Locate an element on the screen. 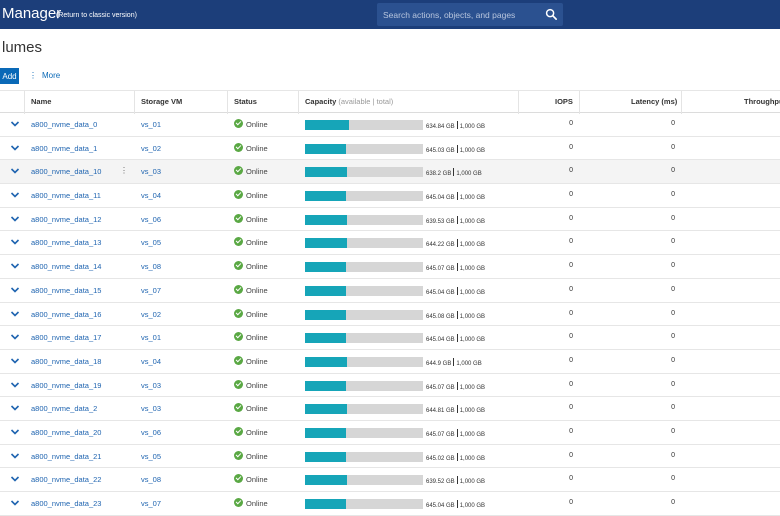  top-bar: Manager (Return to classic version) is located at coordinates (390, 14).